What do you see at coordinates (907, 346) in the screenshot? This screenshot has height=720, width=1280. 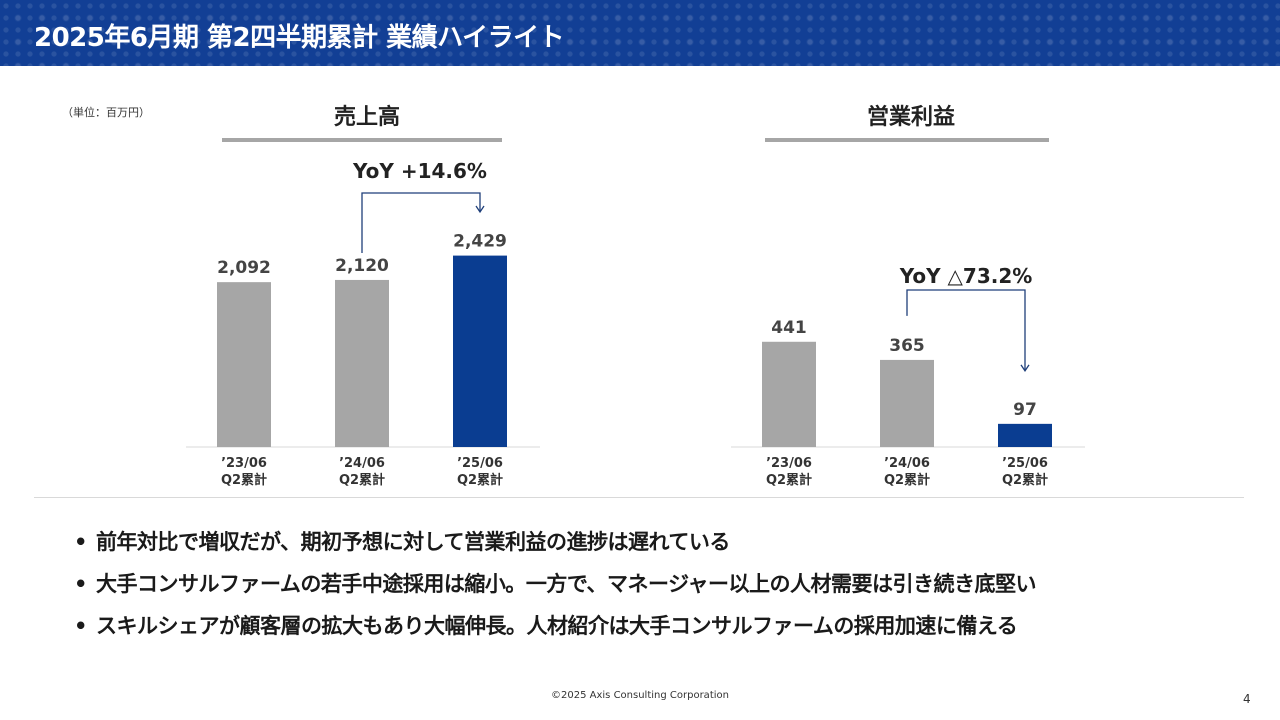 I see `data-label: 365` at bounding box center [907, 346].